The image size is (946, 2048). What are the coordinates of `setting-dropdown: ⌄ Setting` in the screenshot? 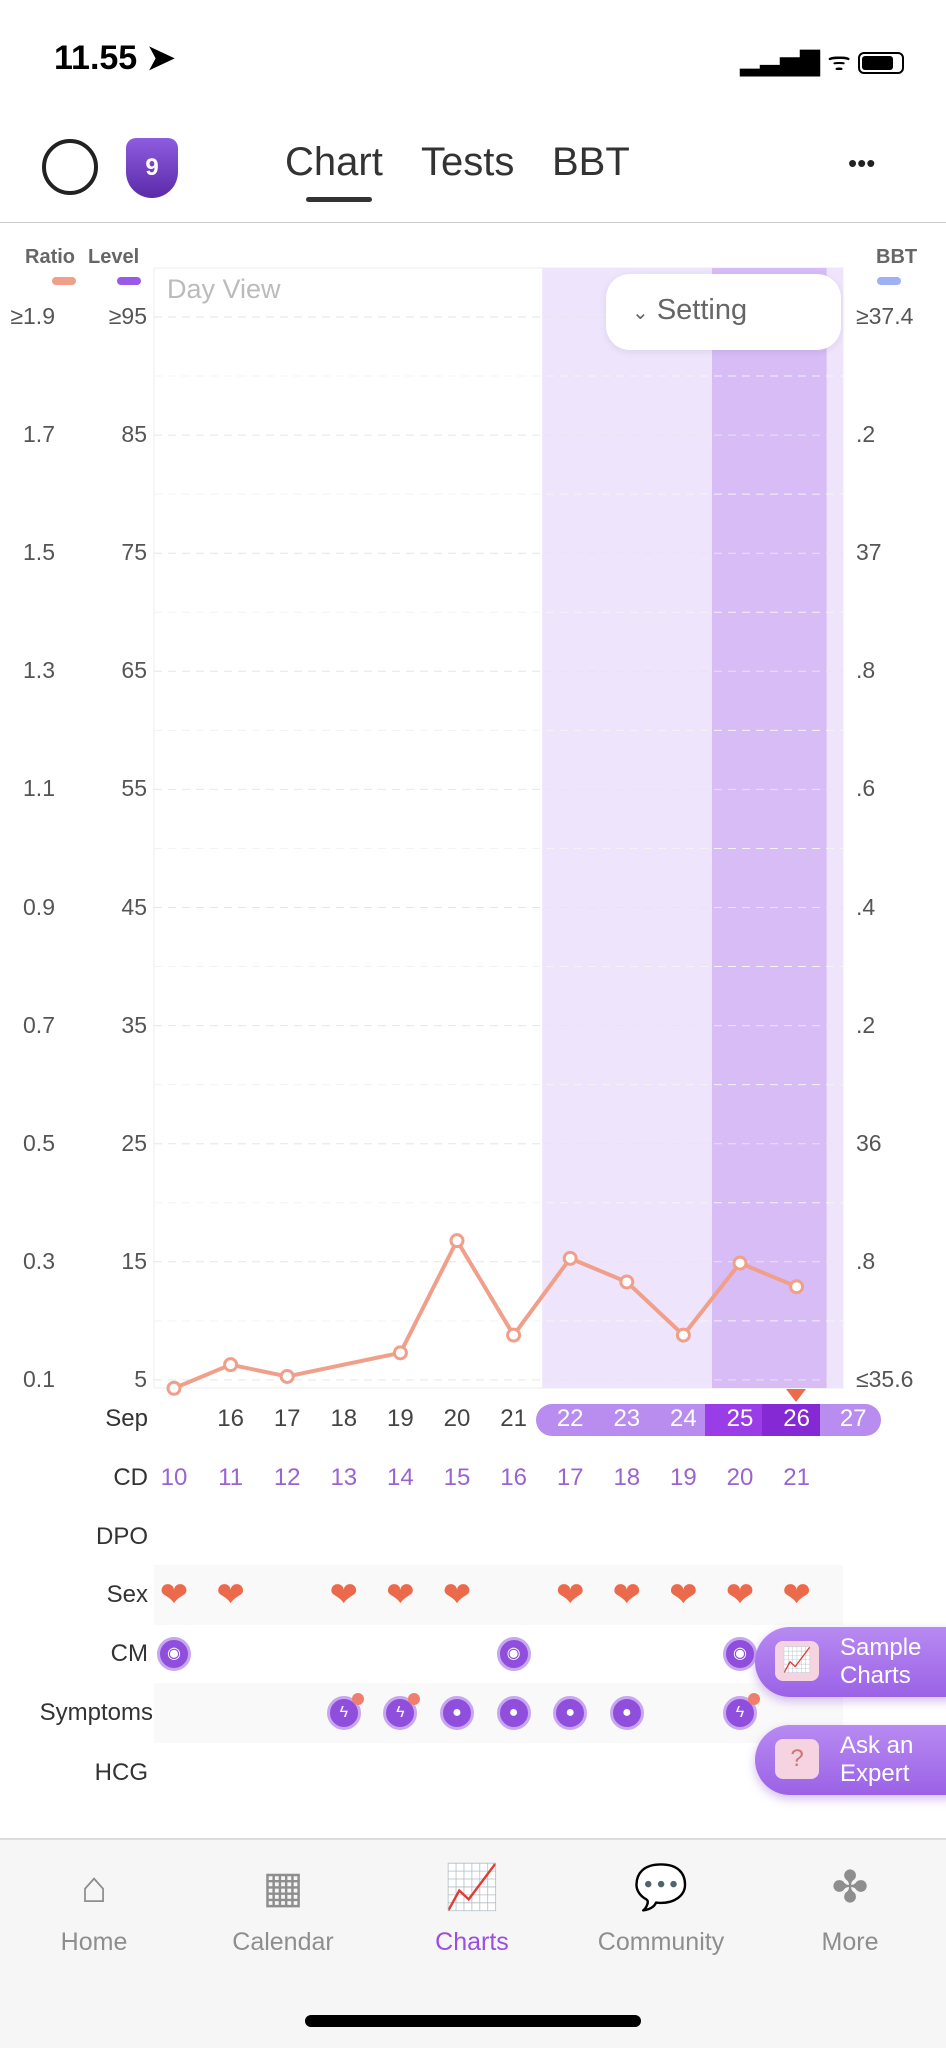 It's located at (723, 312).